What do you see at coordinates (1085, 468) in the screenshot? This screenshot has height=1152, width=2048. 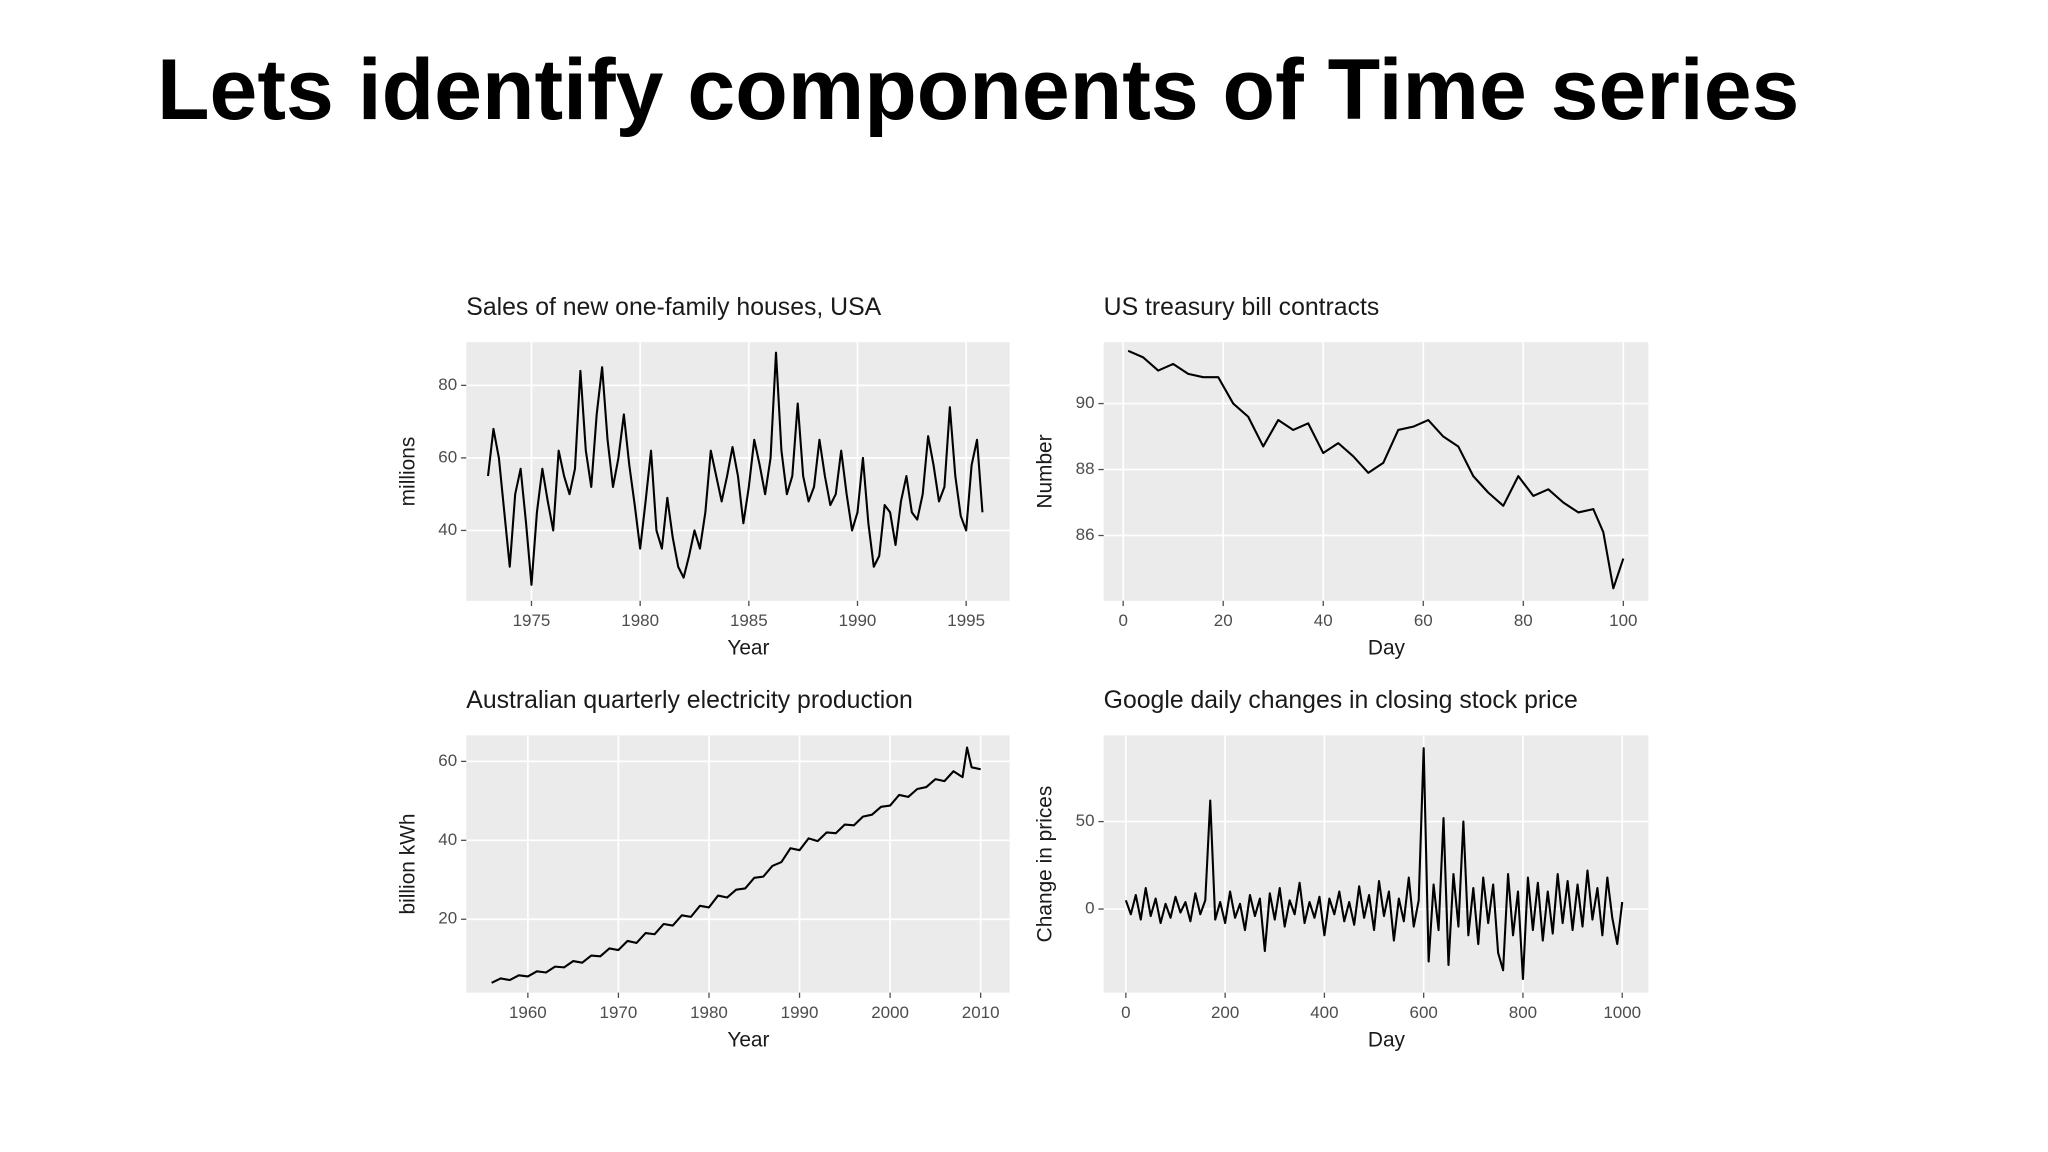 I see `y-tick-label: 88` at bounding box center [1085, 468].